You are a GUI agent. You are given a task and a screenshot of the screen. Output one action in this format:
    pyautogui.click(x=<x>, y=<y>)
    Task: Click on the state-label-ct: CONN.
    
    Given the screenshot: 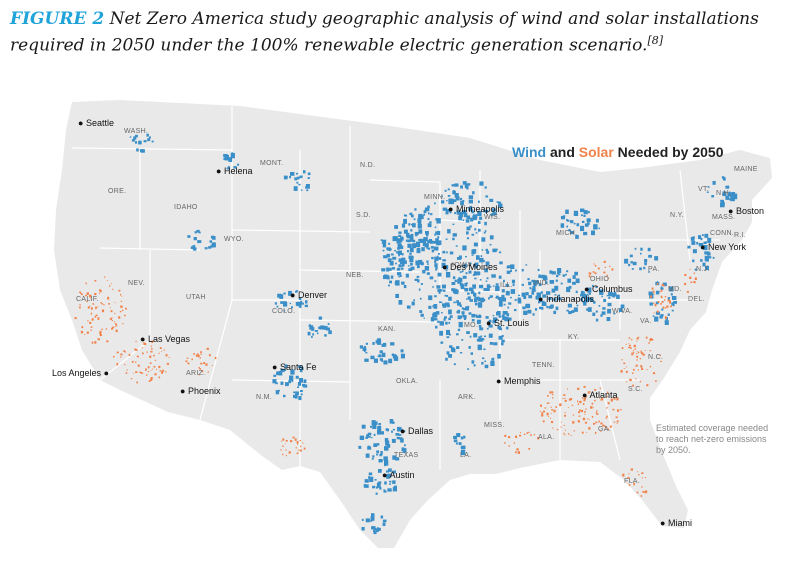 What is the action you would take?
    pyautogui.click(x=722, y=233)
    